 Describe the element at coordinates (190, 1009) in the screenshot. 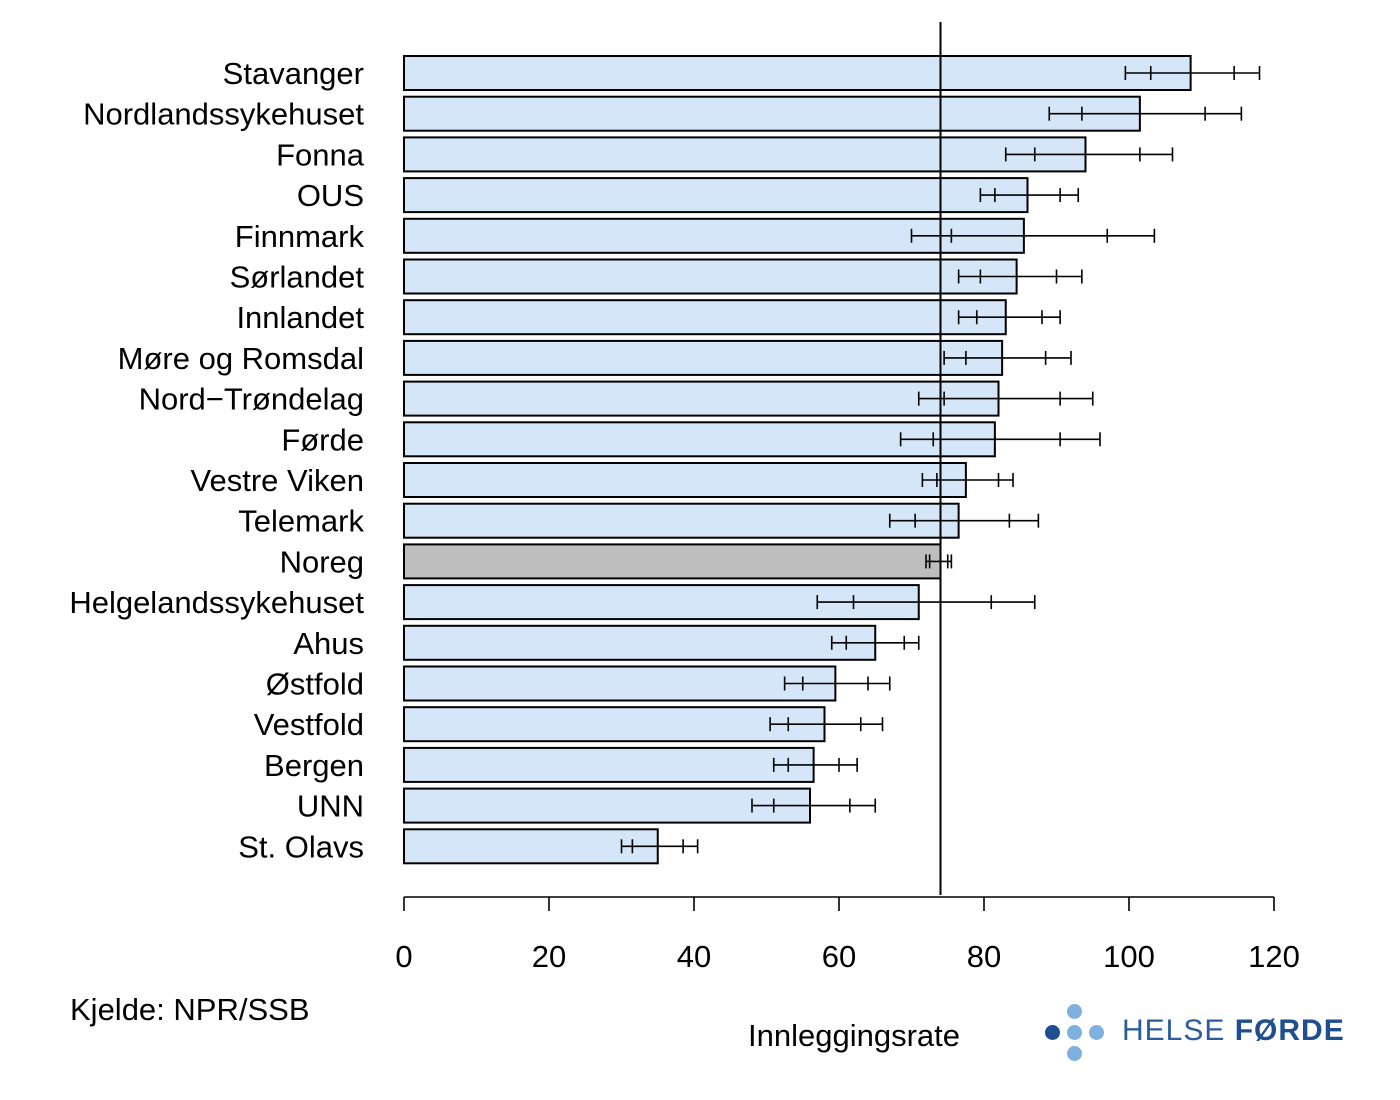

I see `source-note: Kjelde: NPR/SSB` at that location.